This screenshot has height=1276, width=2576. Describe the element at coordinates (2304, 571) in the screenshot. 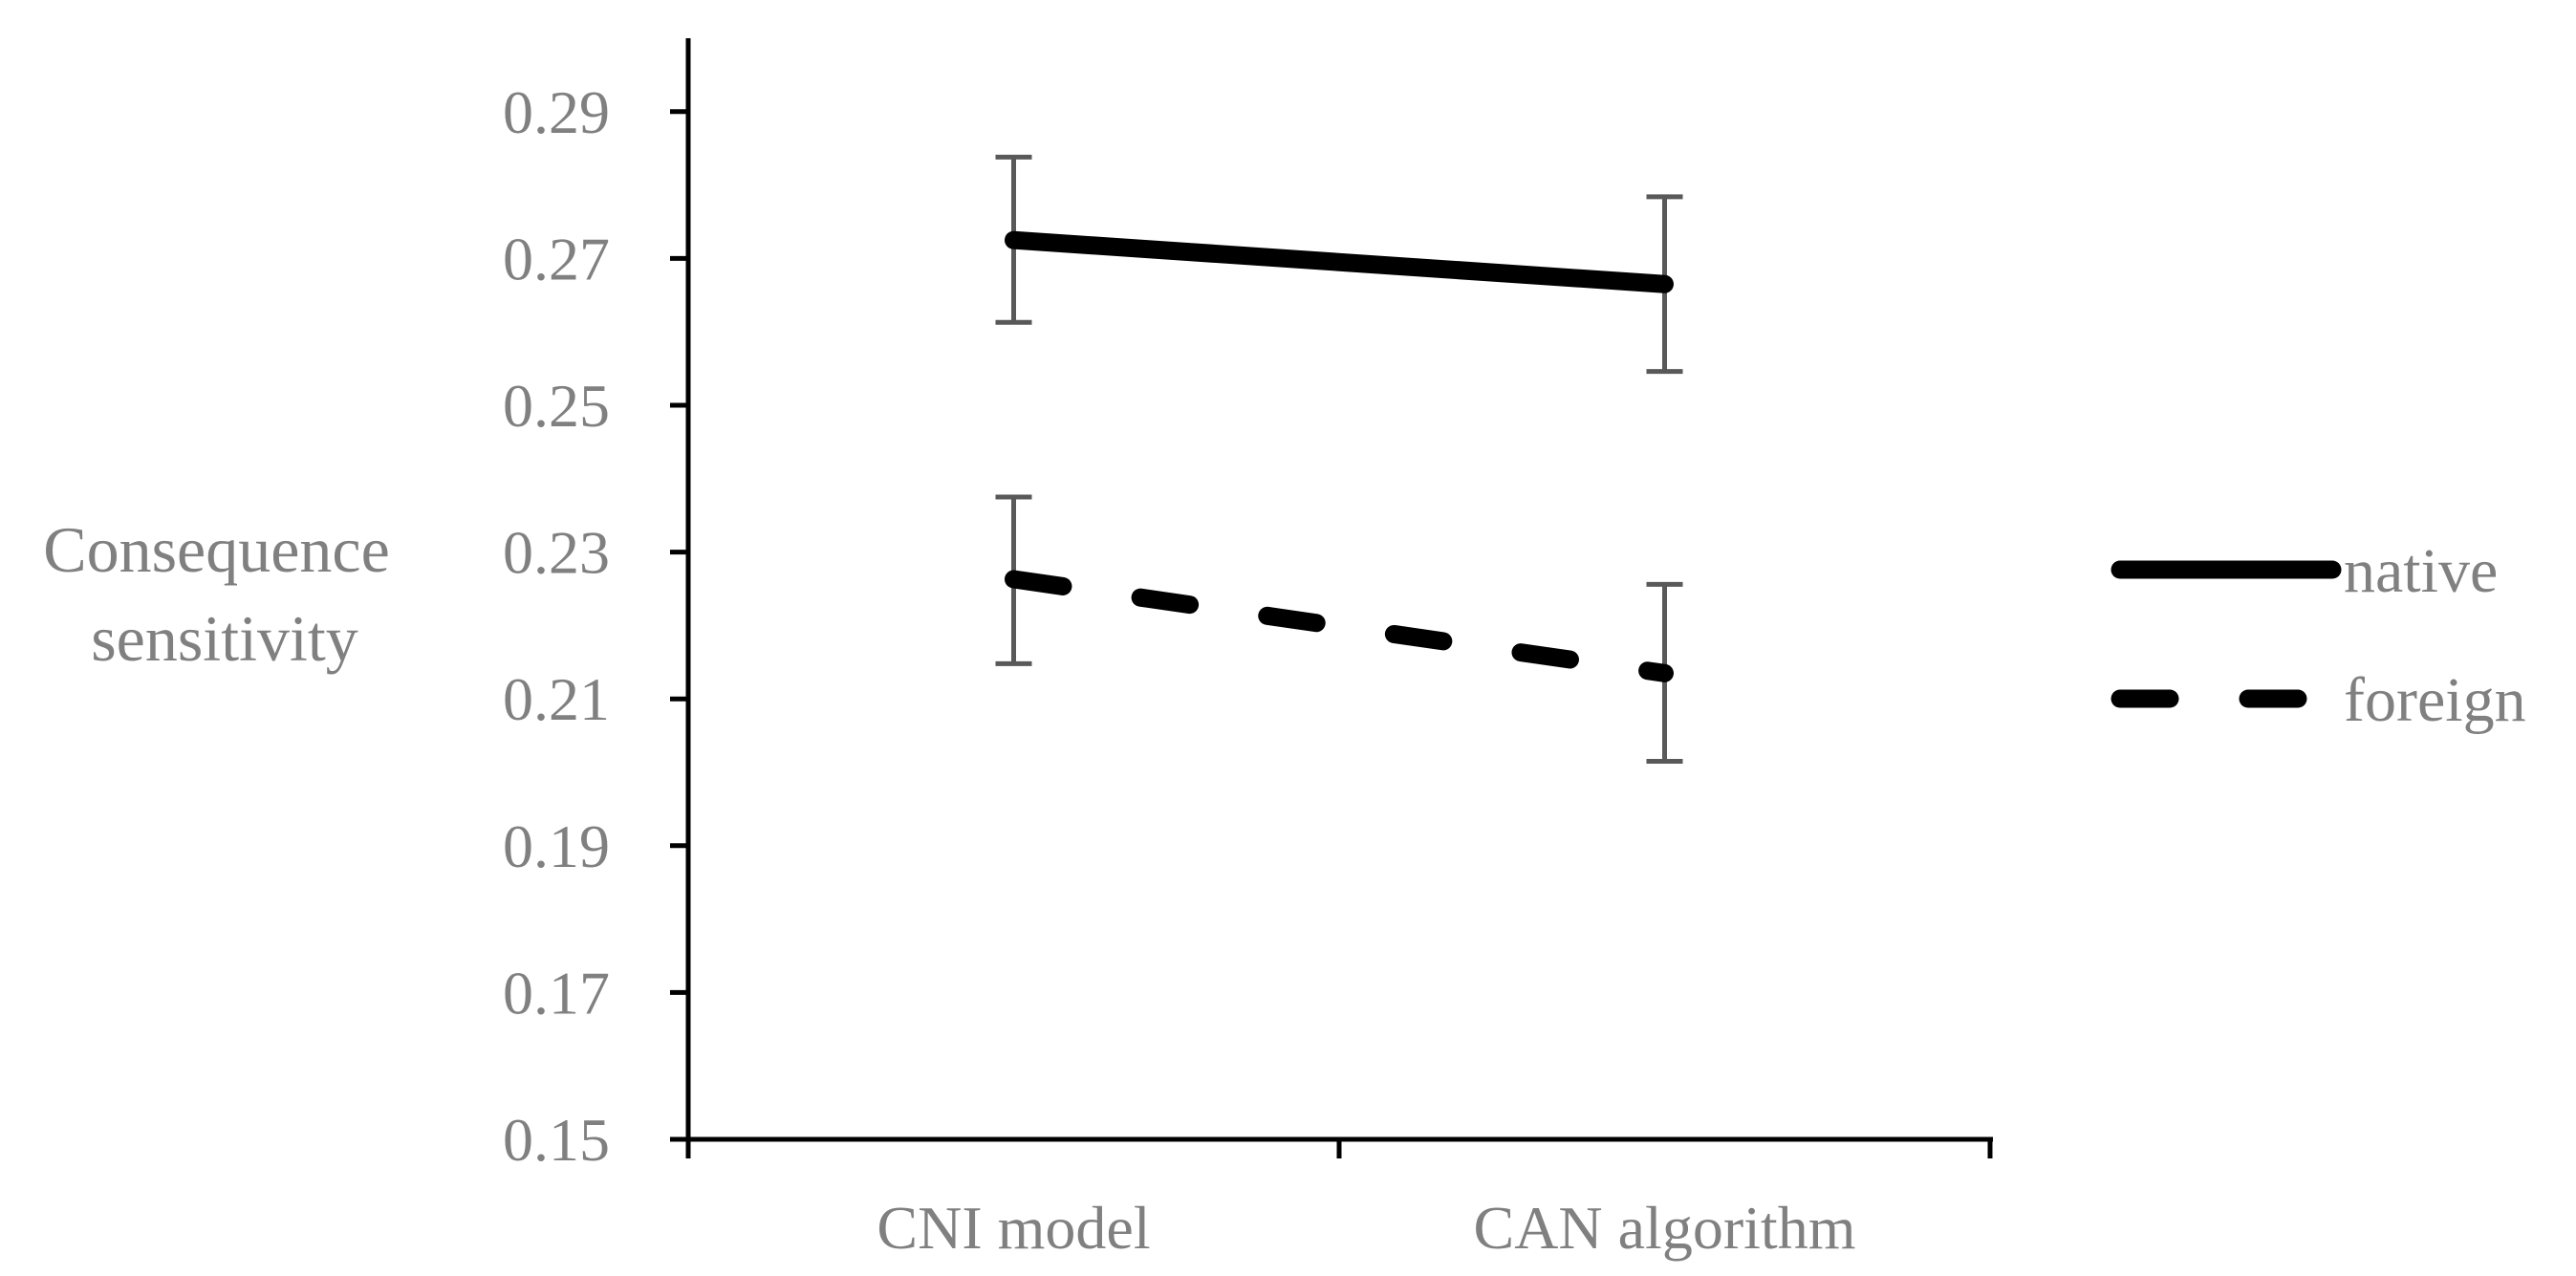

I see `legend-item-native: native` at that location.